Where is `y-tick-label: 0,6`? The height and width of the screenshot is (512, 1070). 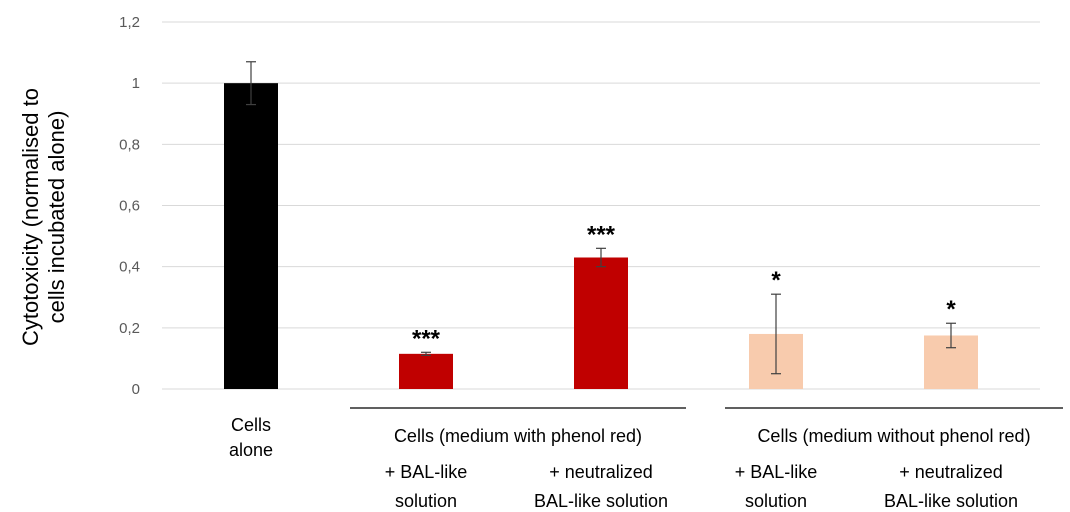
y-tick-label: 0,6 is located at coordinates (129, 206).